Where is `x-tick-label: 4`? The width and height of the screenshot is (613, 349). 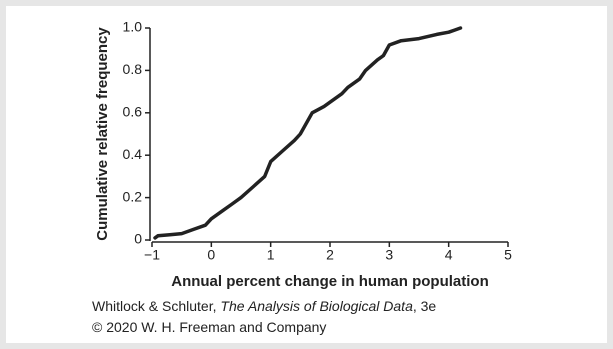
x-tick-label: 4 is located at coordinates (449, 255).